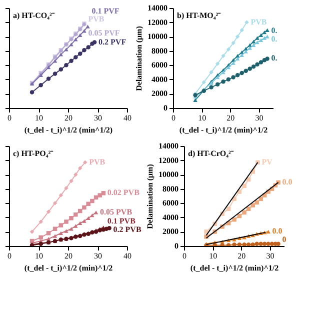 The height and width of the screenshot is (320, 320). Describe the element at coordinates (123, 193) in the screenshot. I see `series-label: 0.02 PVB` at that location.